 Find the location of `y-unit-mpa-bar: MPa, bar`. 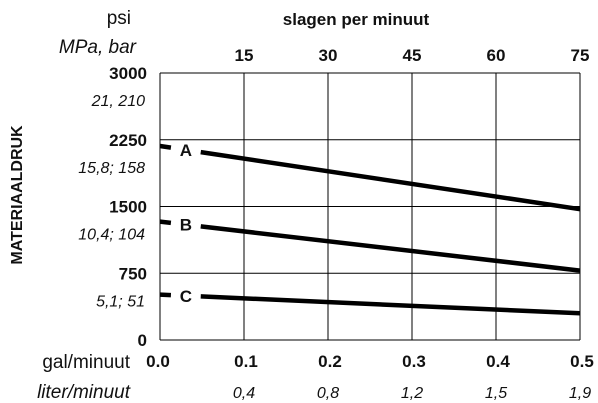

y-unit-mpa-bar: MPa, bar is located at coordinates (98, 47).